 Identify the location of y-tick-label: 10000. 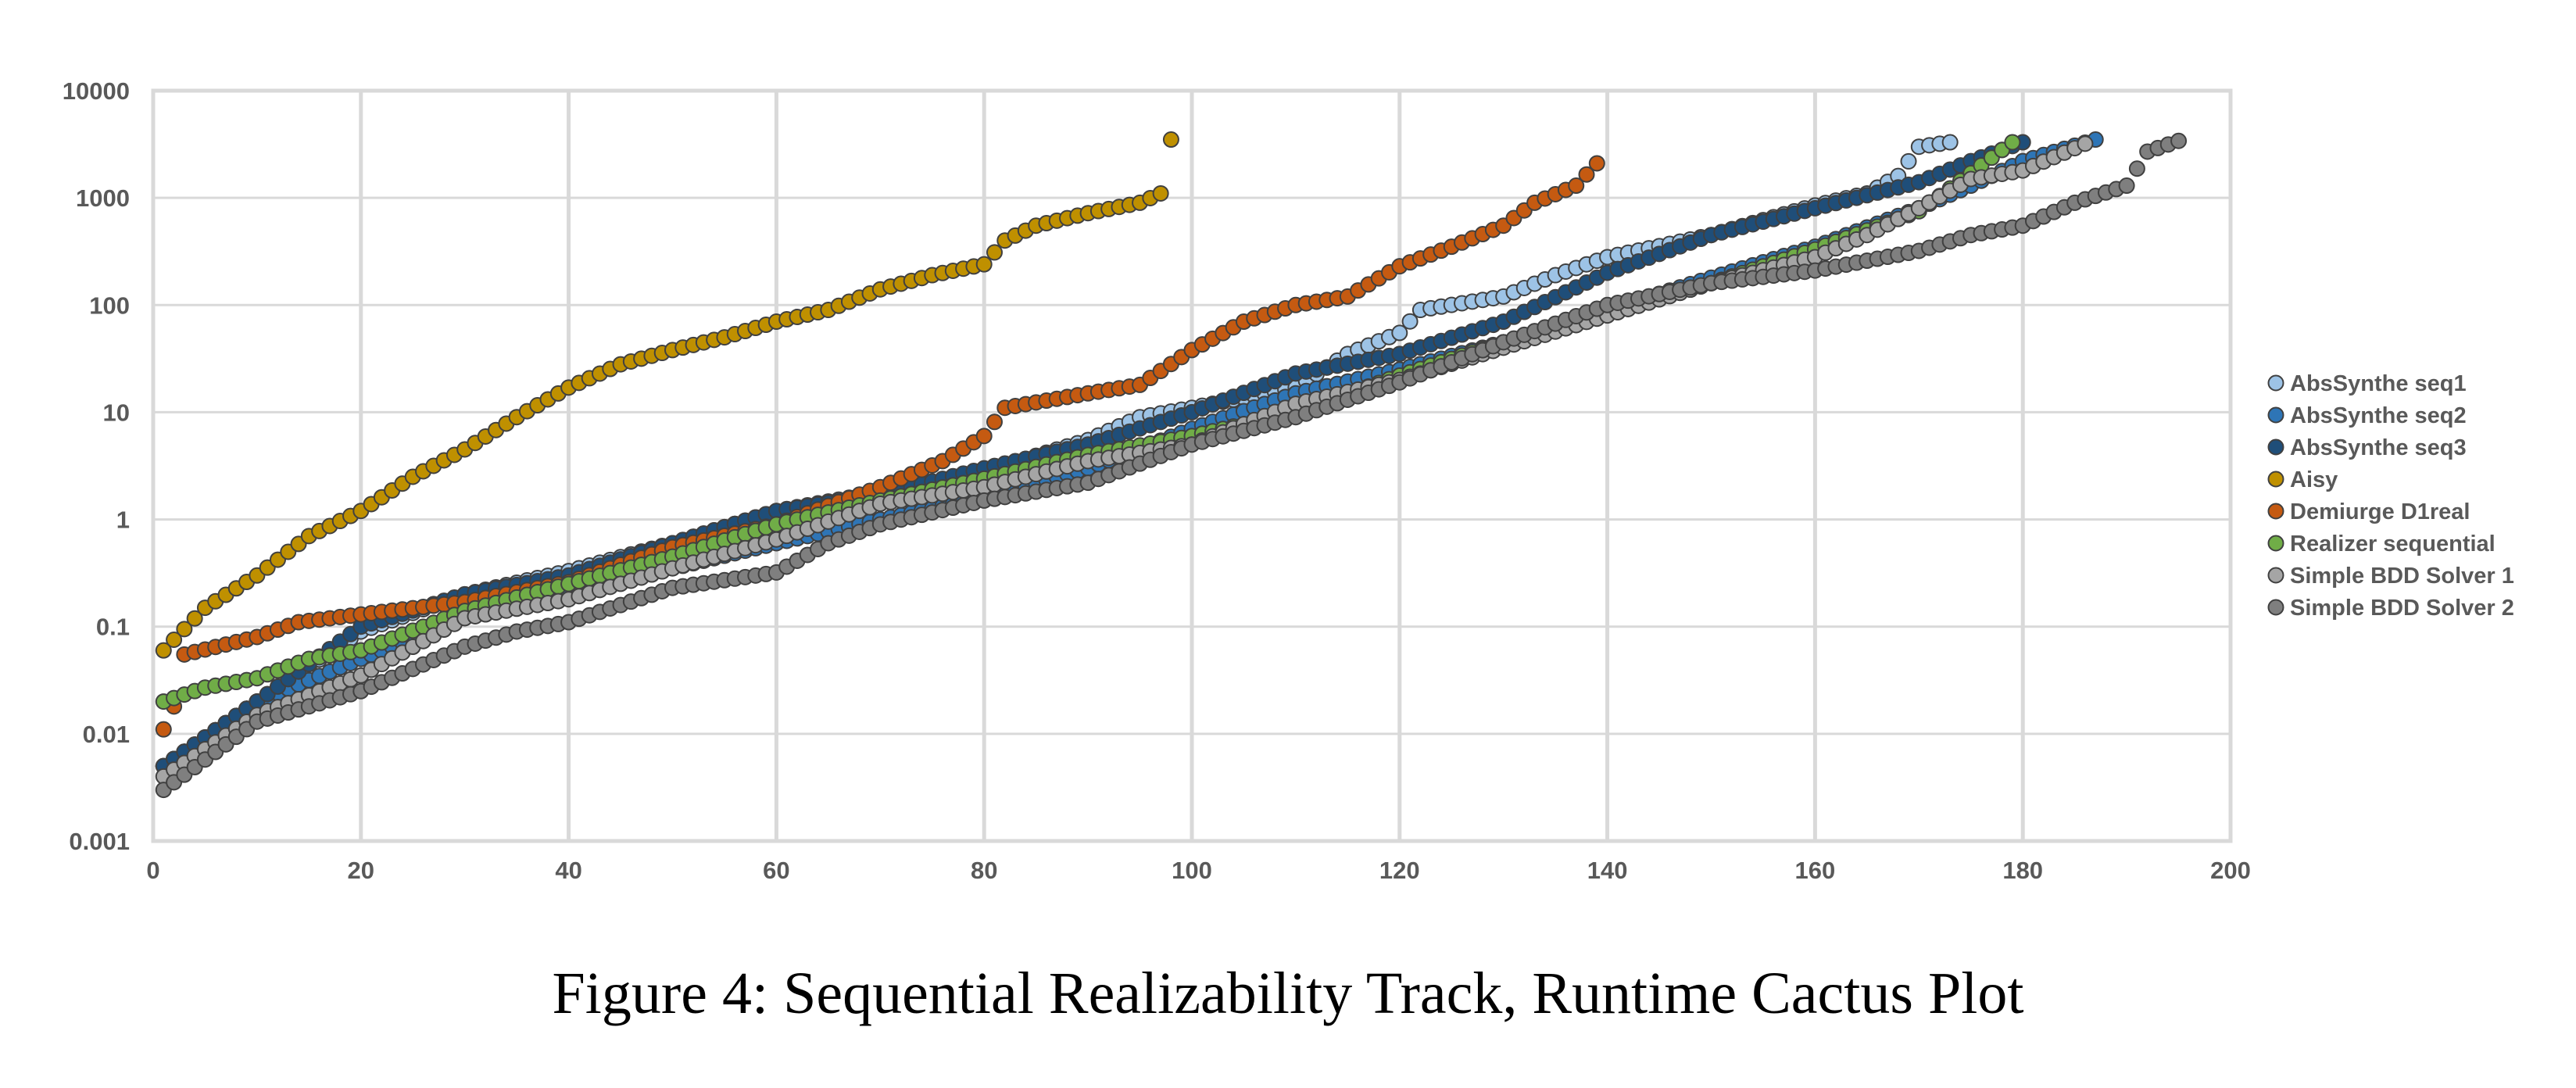
(96, 91).